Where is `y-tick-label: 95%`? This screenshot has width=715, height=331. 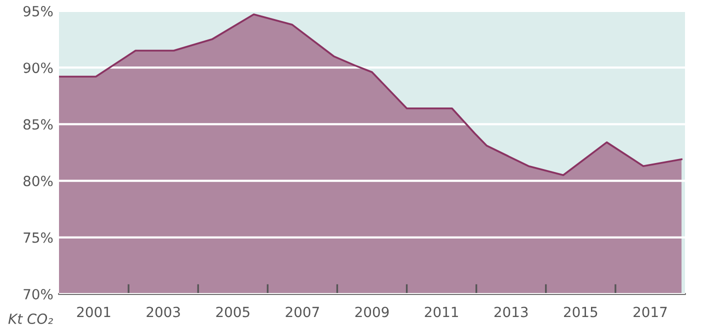
y-tick-label: 95% is located at coordinates (38, 11).